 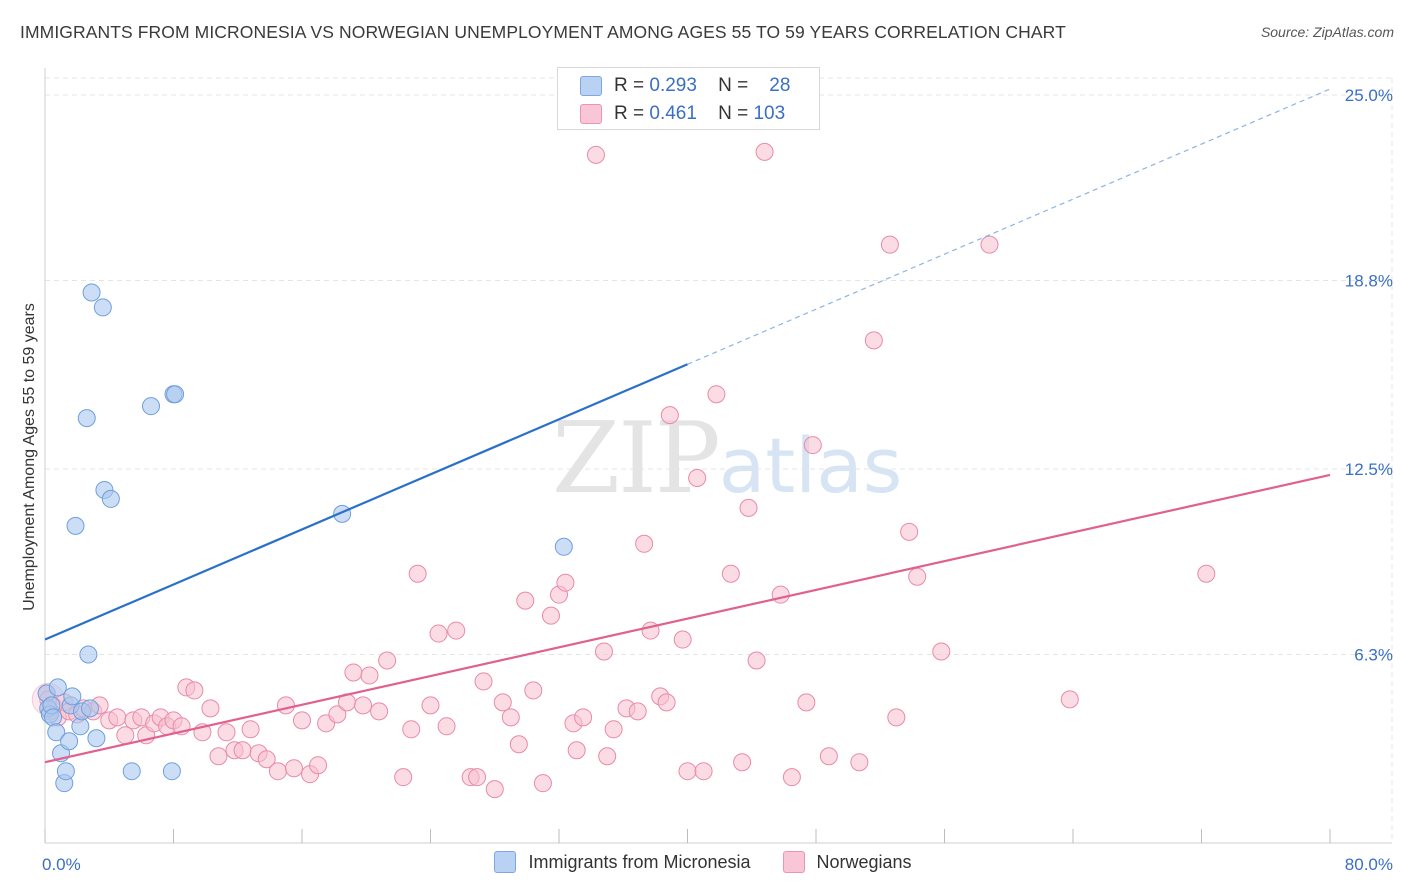 What do you see at coordinates (1369, 375) in the screenshot?
I see `y-tick-labels: 6.3% 12.5% 18.8% 25.0%` at bounding box center [1369, 375].